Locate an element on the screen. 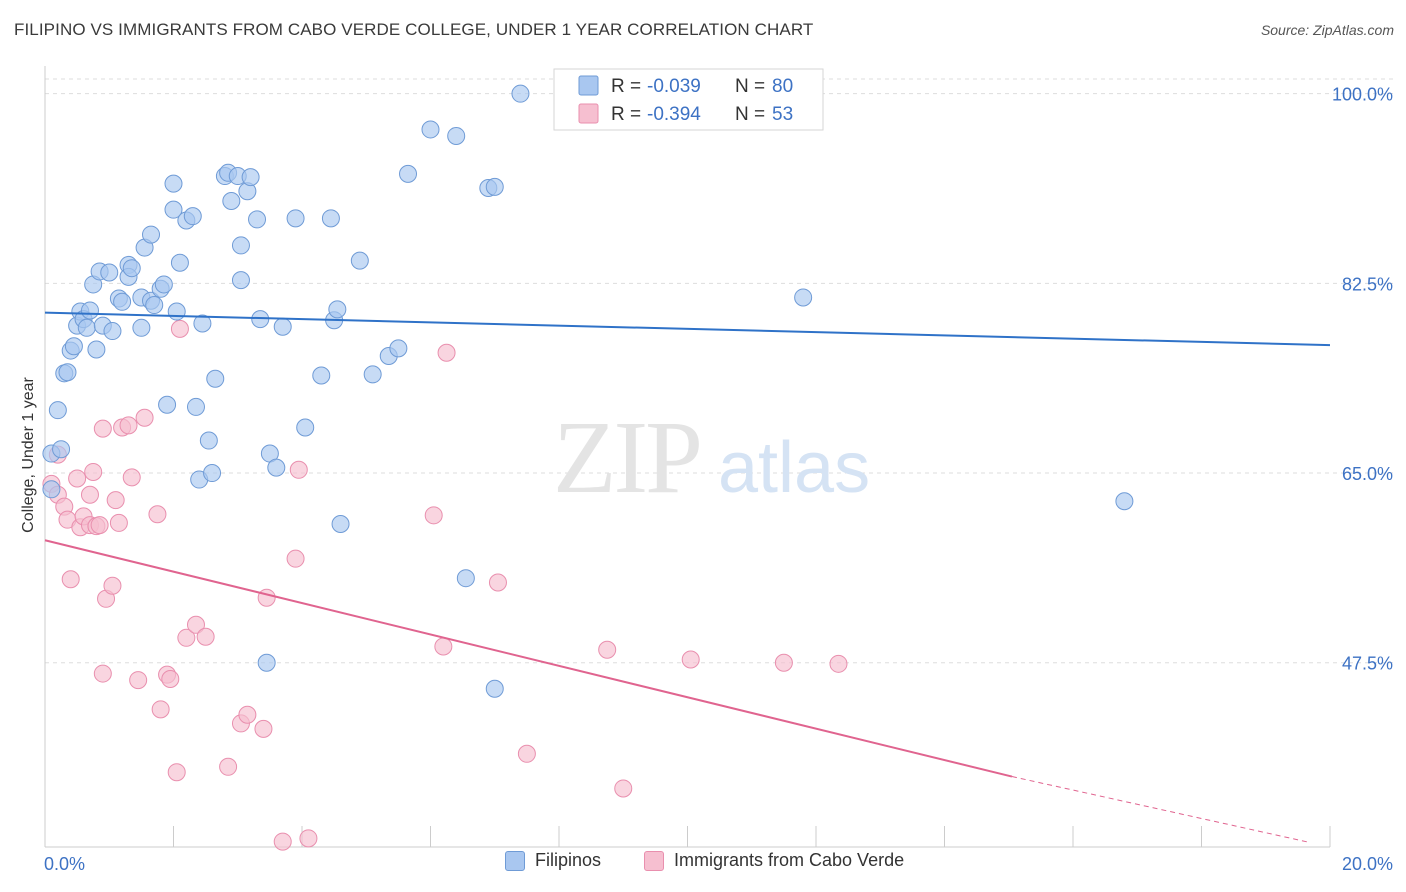 The height and width of the screenshot is (892, 1406). filipino-r-label: R = is located at coordinates (626, 86).